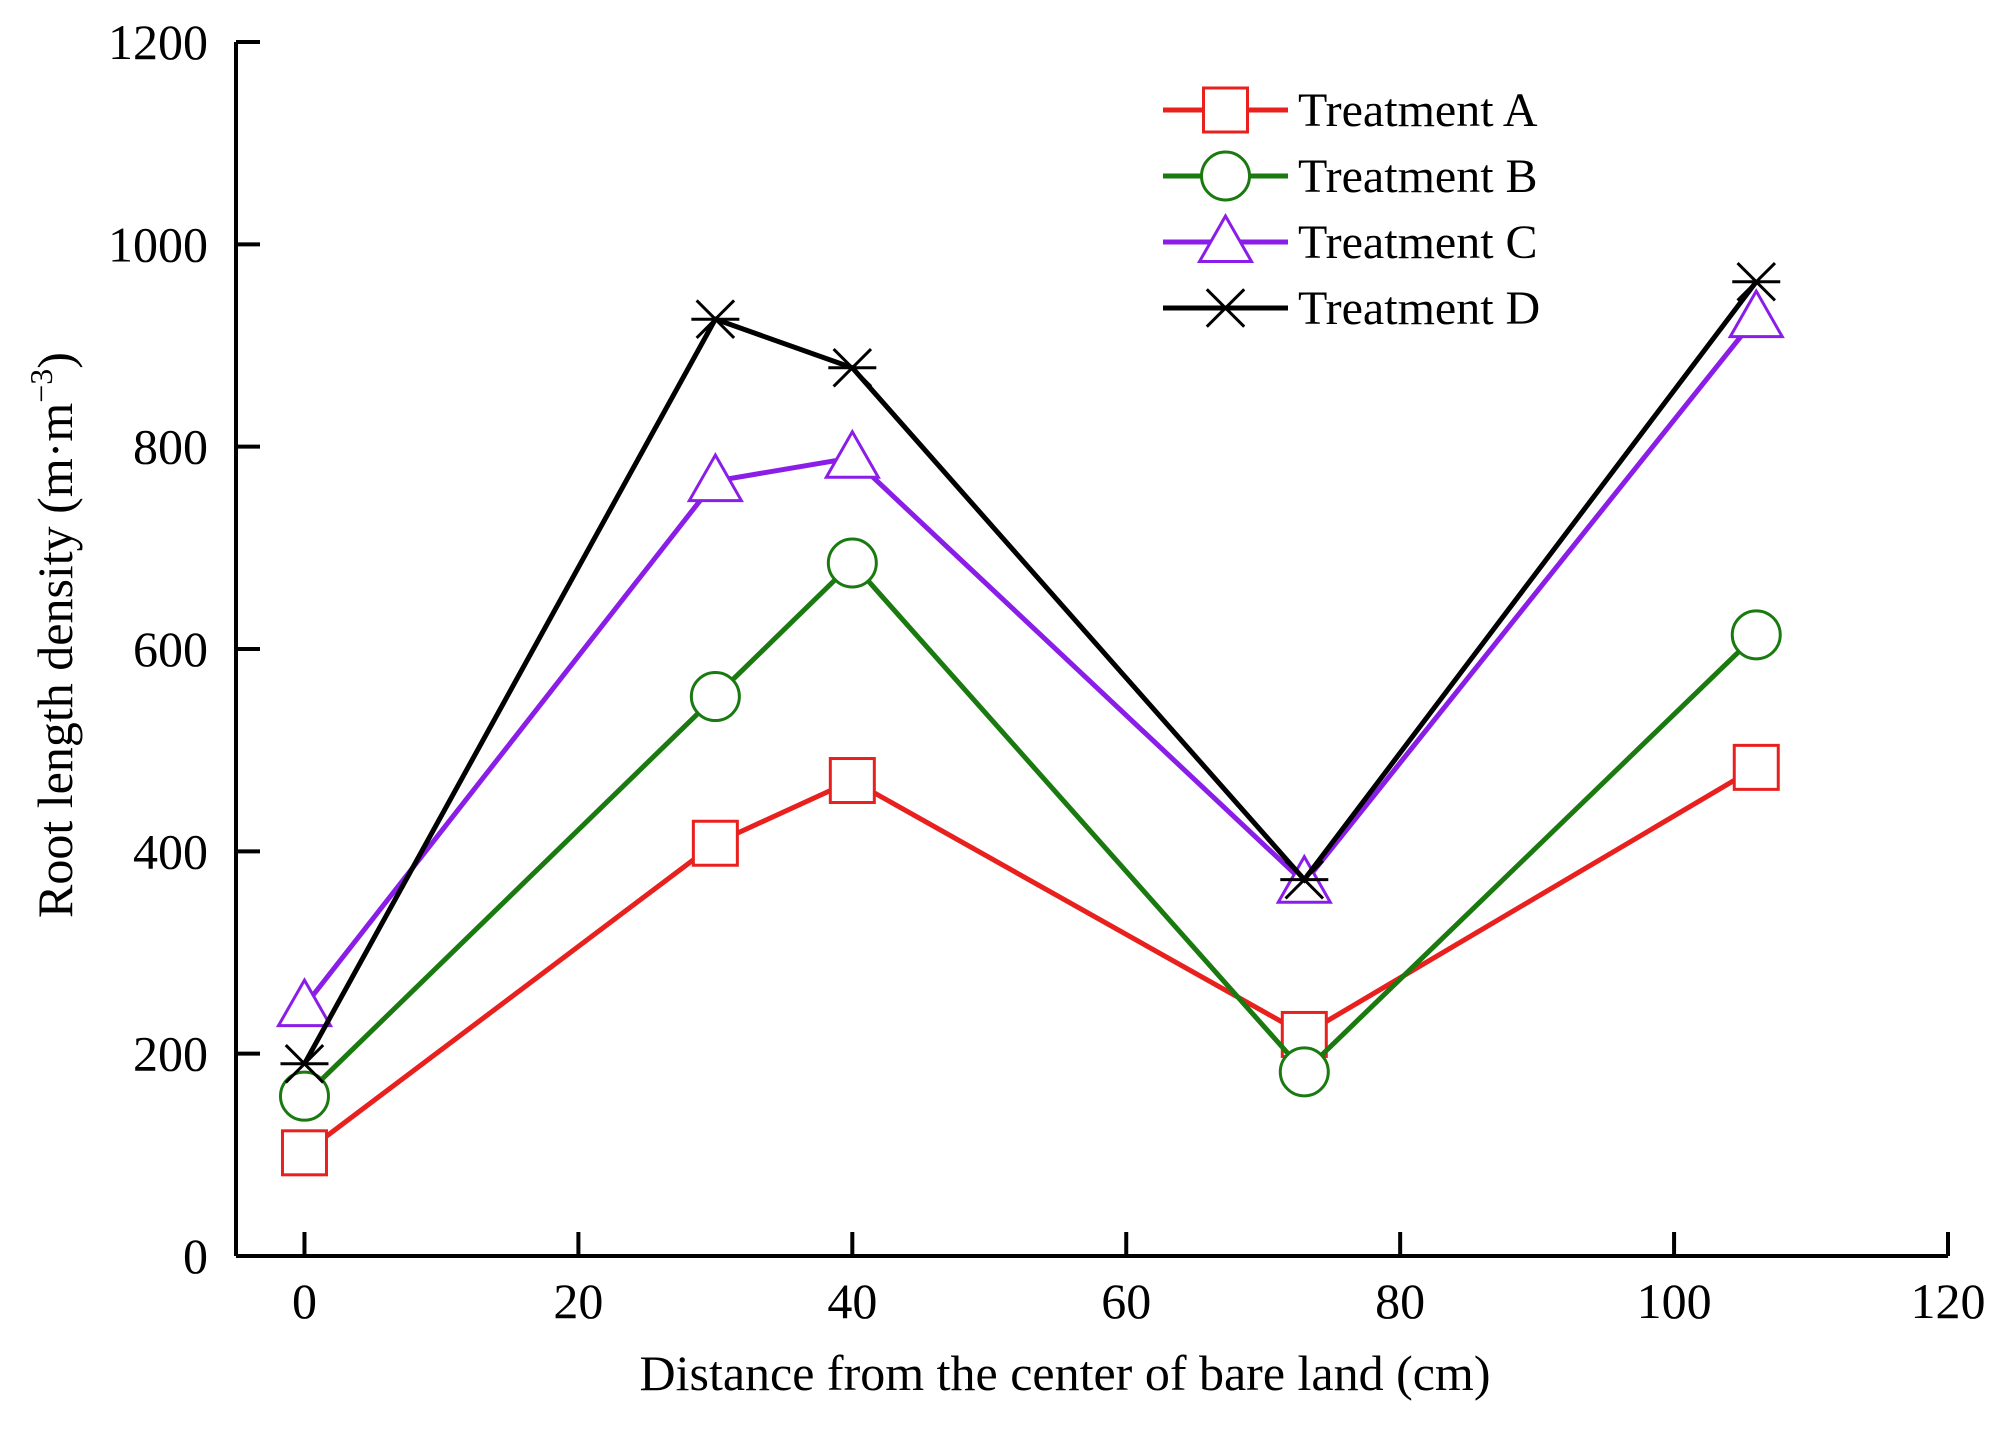 The height and width of the screenshot is (1448, 2004). Describe the element at coordinates (158, 42) in the screenshot. I see `y-tick-label: 1200` at that location.